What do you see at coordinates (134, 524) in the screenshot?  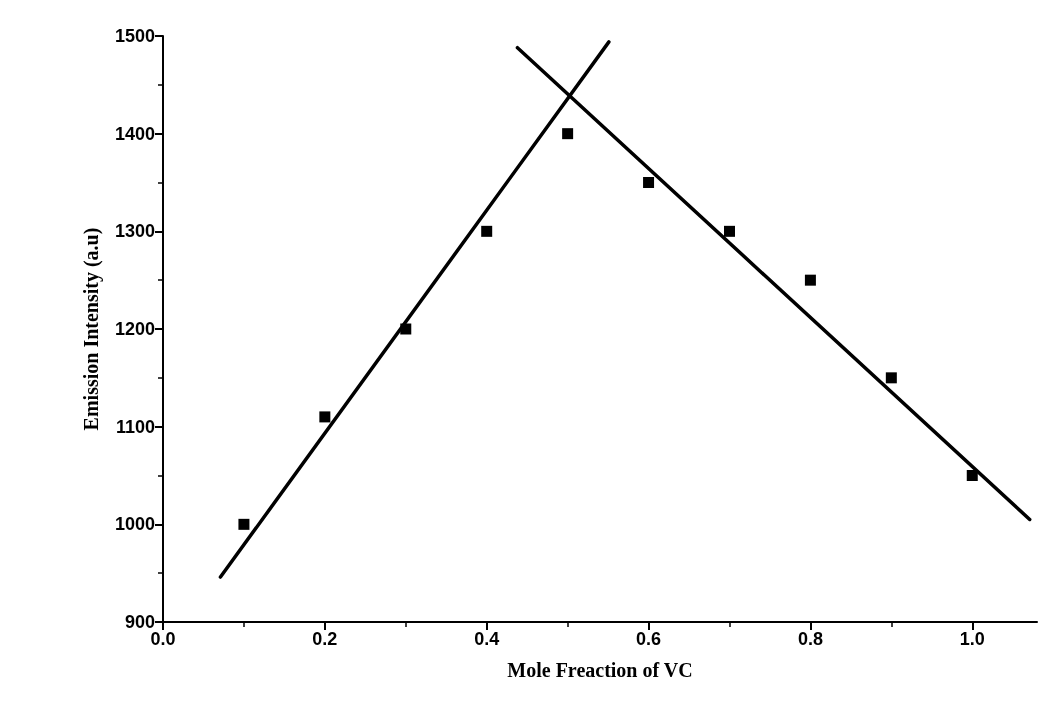 I see `y-tick-label: 1000` at bounding box center [134, 524].